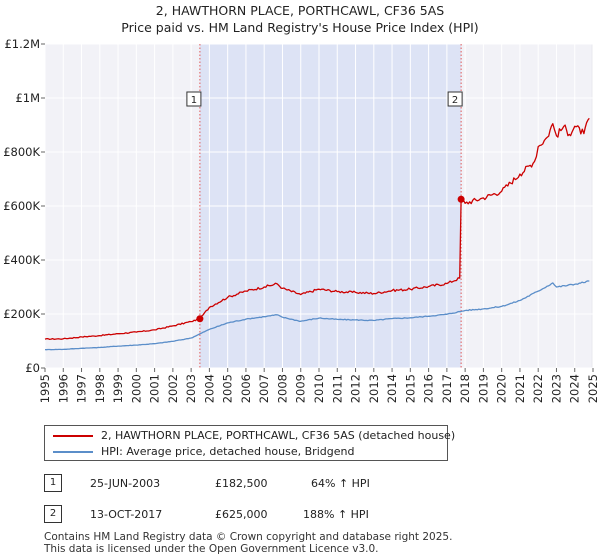 This screenshot has width=600, height=560. I want to click on legend-swatch-property, so click(73, 436).